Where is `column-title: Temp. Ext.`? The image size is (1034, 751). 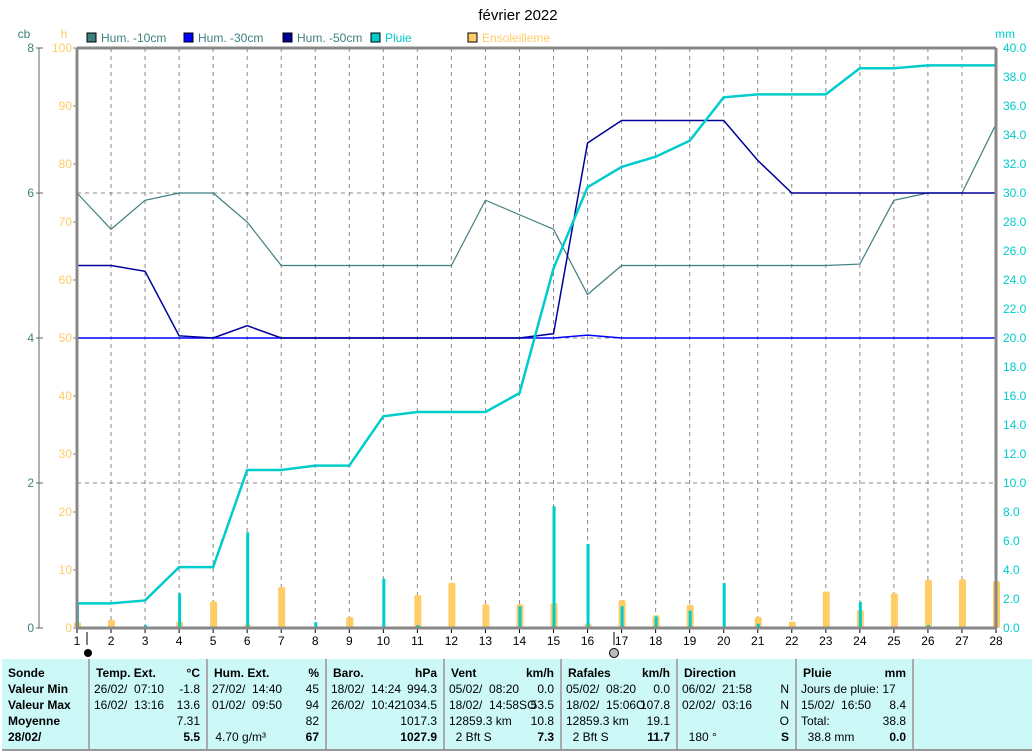
column-title: Temp. Ext. is located at coordinates (126, 673).